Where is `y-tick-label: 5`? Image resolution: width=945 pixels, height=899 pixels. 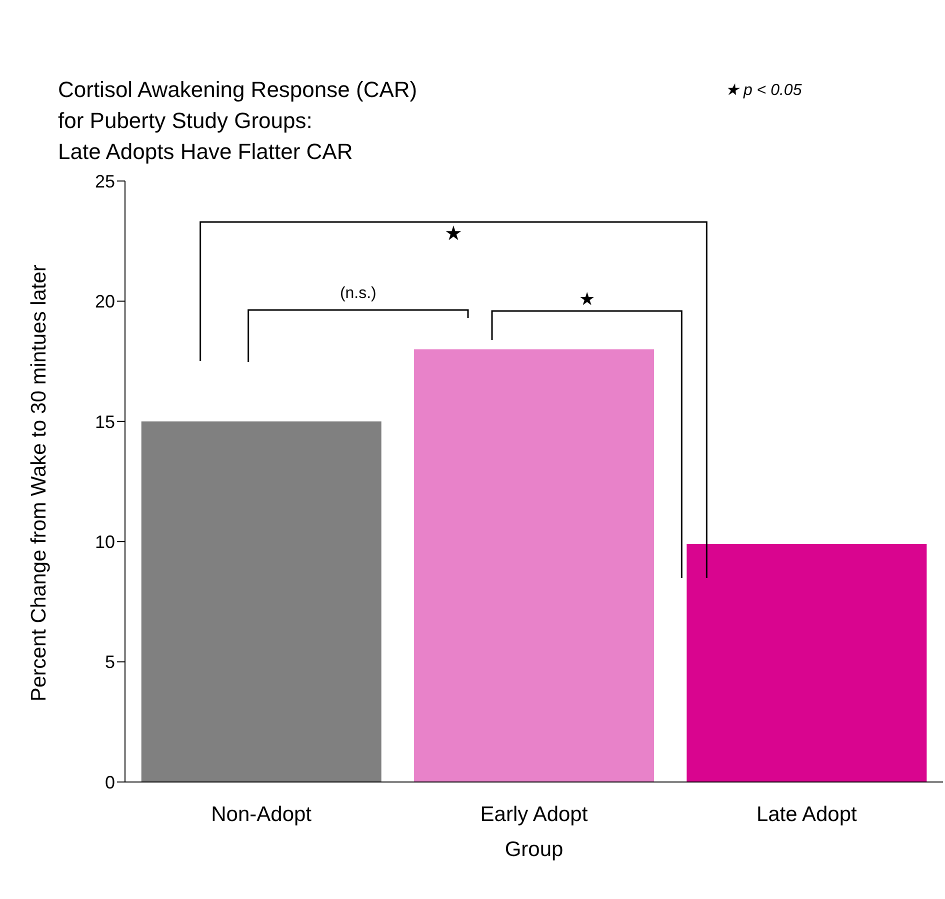
y-tick-label: 5 is located at coordinates (109, 662).